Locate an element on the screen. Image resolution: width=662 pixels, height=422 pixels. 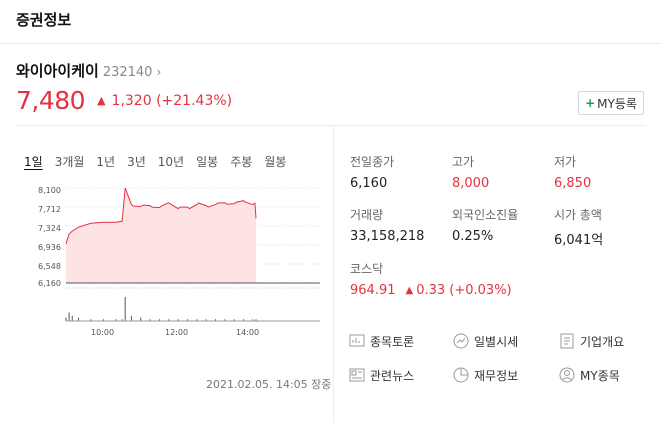
info-label: 코스닥 is located at coordinates (367, 269).